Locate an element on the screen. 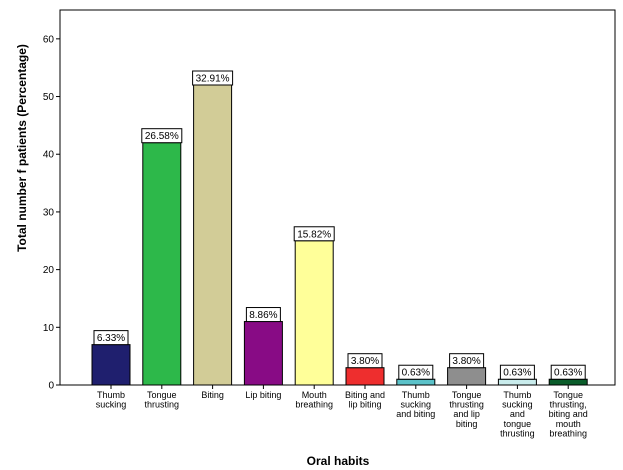  category-label: Mouth breathing is located at coordinates (314, 400).